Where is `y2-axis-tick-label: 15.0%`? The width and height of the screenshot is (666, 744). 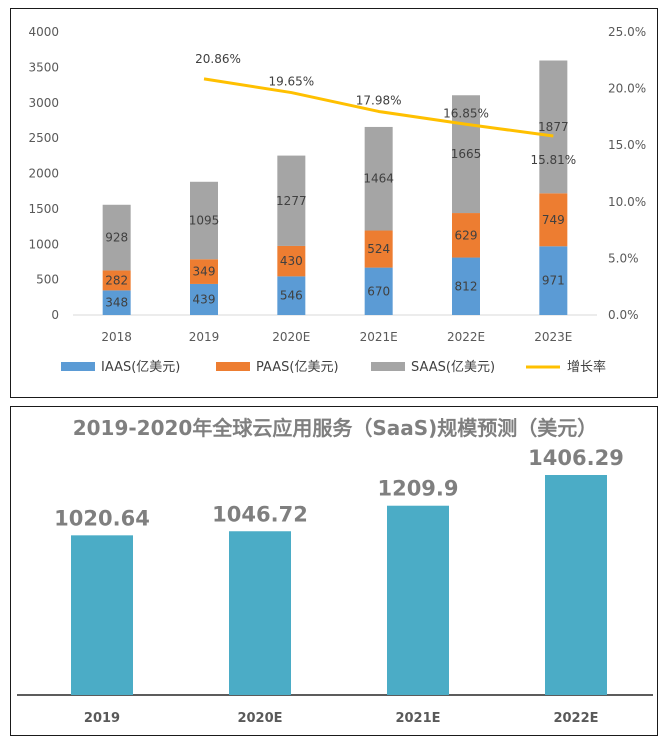 y2-axis-tick-label: 15.0% is located at coordinates (627, 145).